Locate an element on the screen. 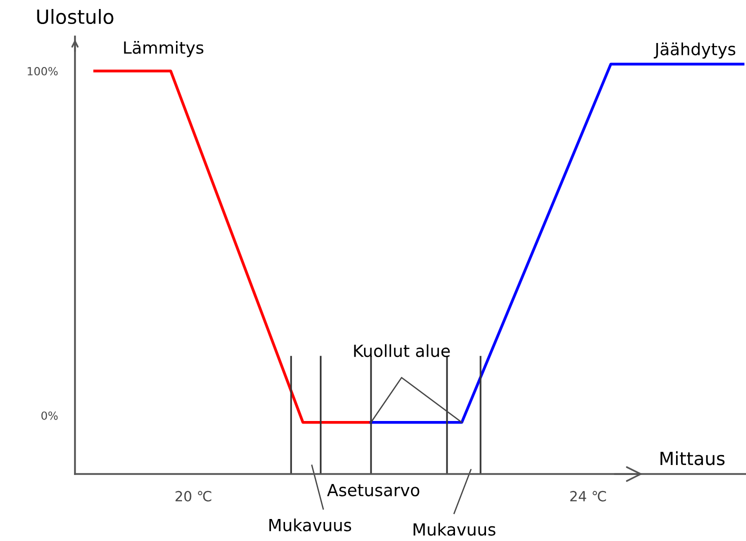  text: Asetusarvo is located at coordinates (373, 490).